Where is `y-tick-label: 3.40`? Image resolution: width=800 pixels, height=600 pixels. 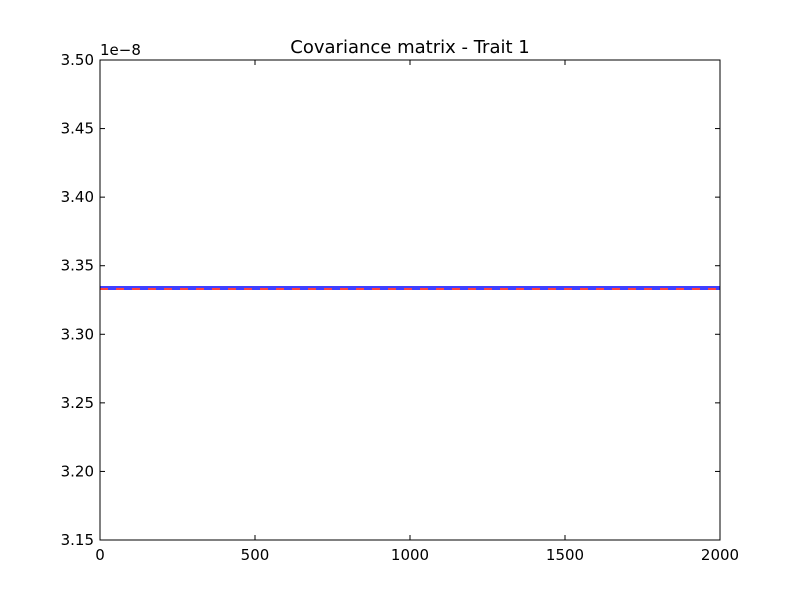 y-tick-label: 3.40 is located at coordinates (77, 197).